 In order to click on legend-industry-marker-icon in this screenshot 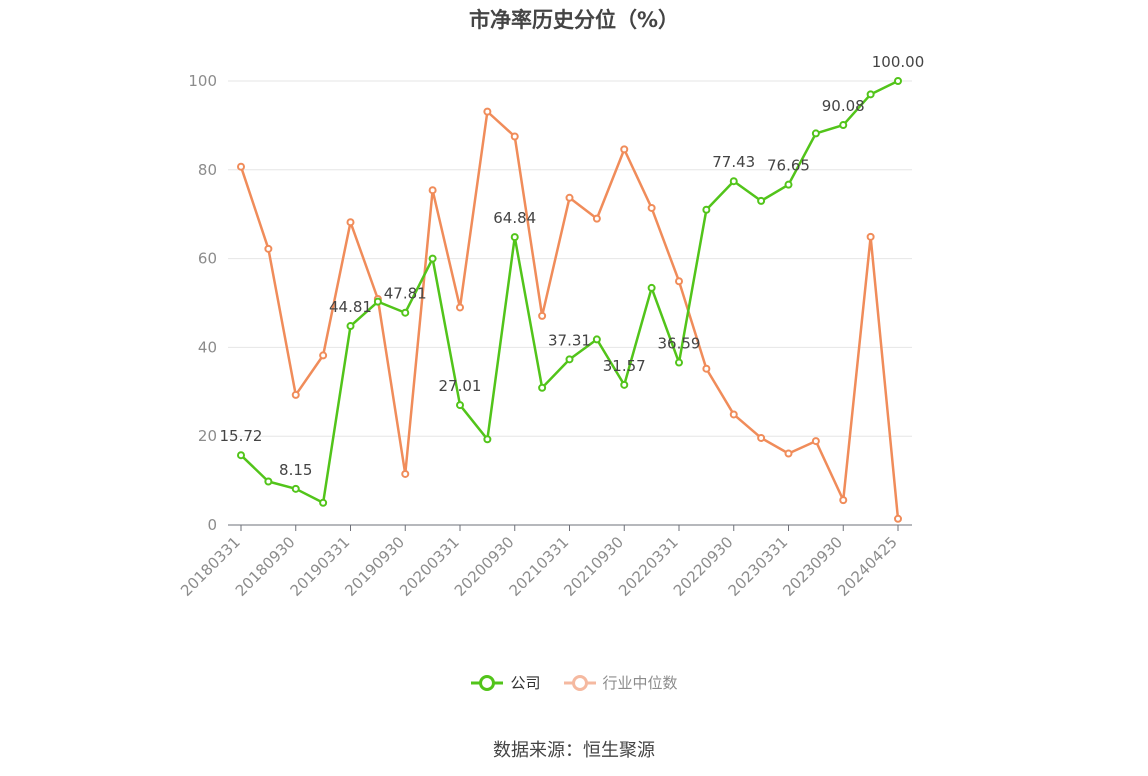, I will do `click(579, 682)`.